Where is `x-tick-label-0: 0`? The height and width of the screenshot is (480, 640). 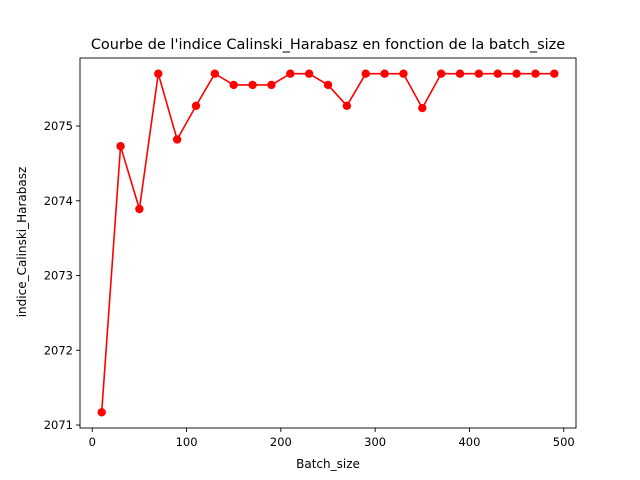
x-tick-label-0: 0 is located at coordinates (92, 442).